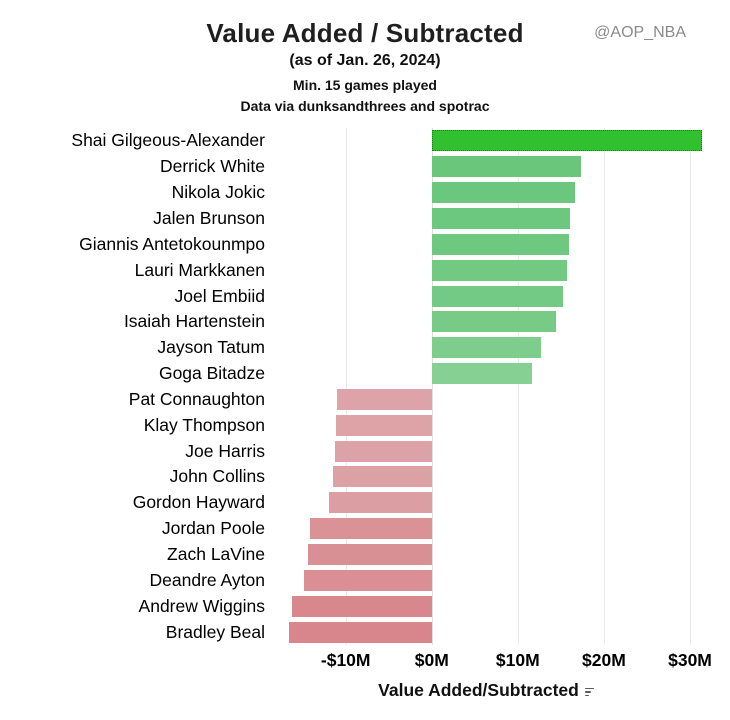 The width and height of the screenshot is (730, 720). I want to click on player-label: Jayson Tatum, so click(211, 347).